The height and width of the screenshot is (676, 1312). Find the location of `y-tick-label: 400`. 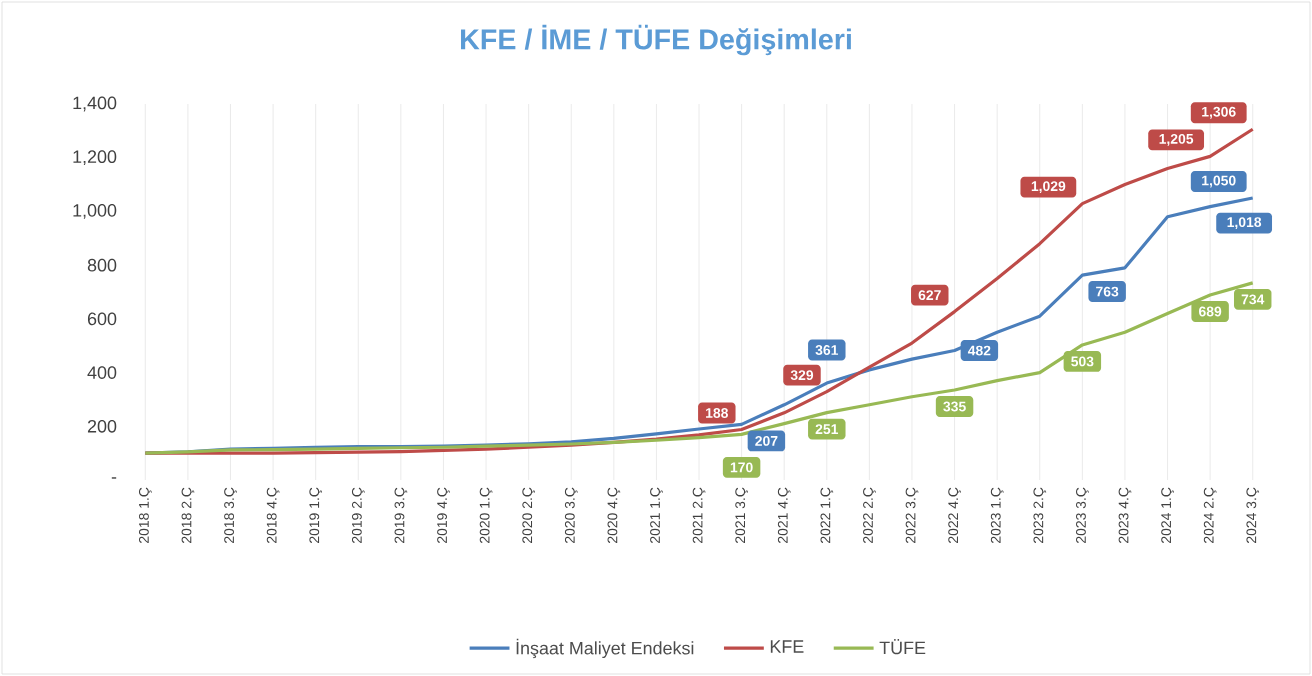

y-tick-label: 400 is located at coordinates (102, 372).